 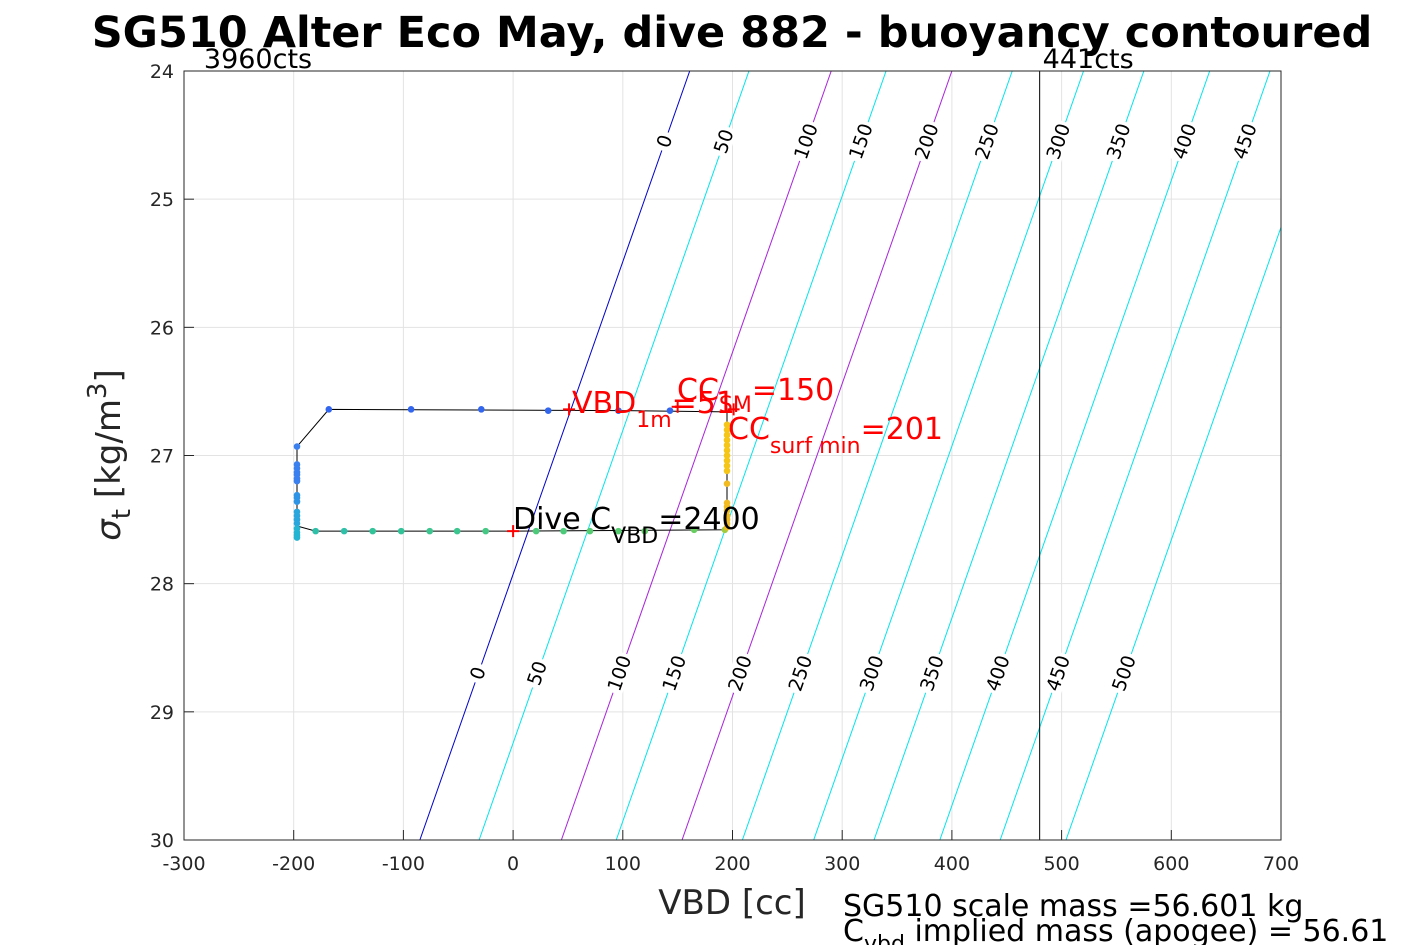 I want to click on x-tick-label: -200, so click(x=293, y=864).